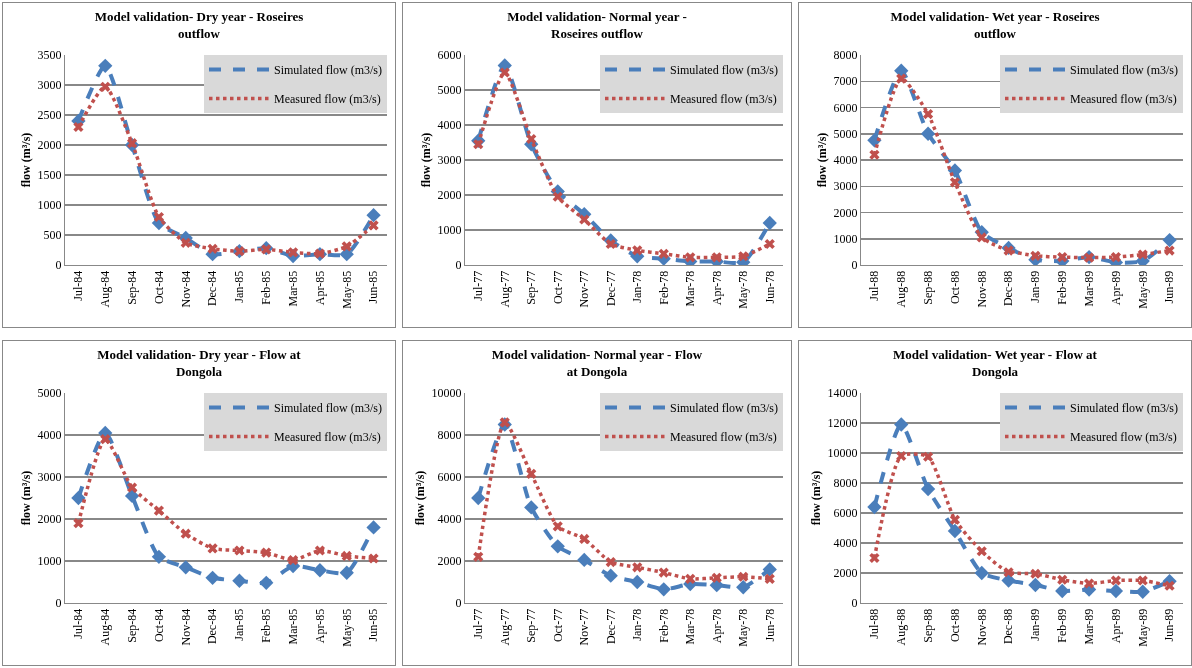 This screenshot has width=1192, height=668. Describe the element at coordinates (373, 625) in the screenshot. I see `x-tick-label: Jun-85` at that location.